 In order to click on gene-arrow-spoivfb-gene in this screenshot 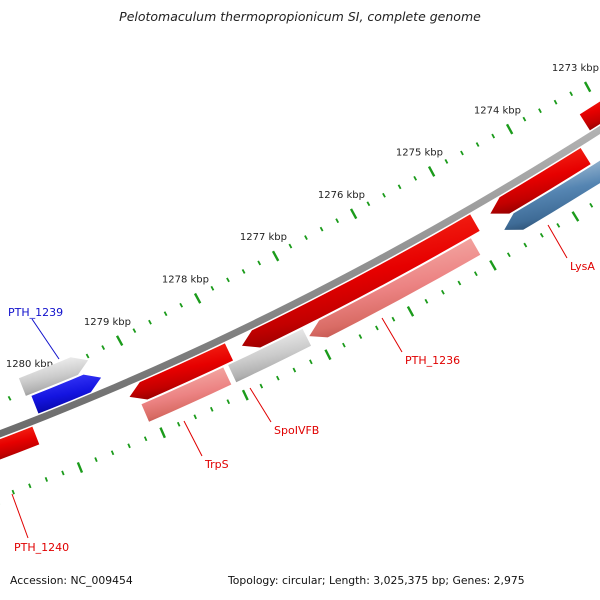, I will do `click(270, 355)`.